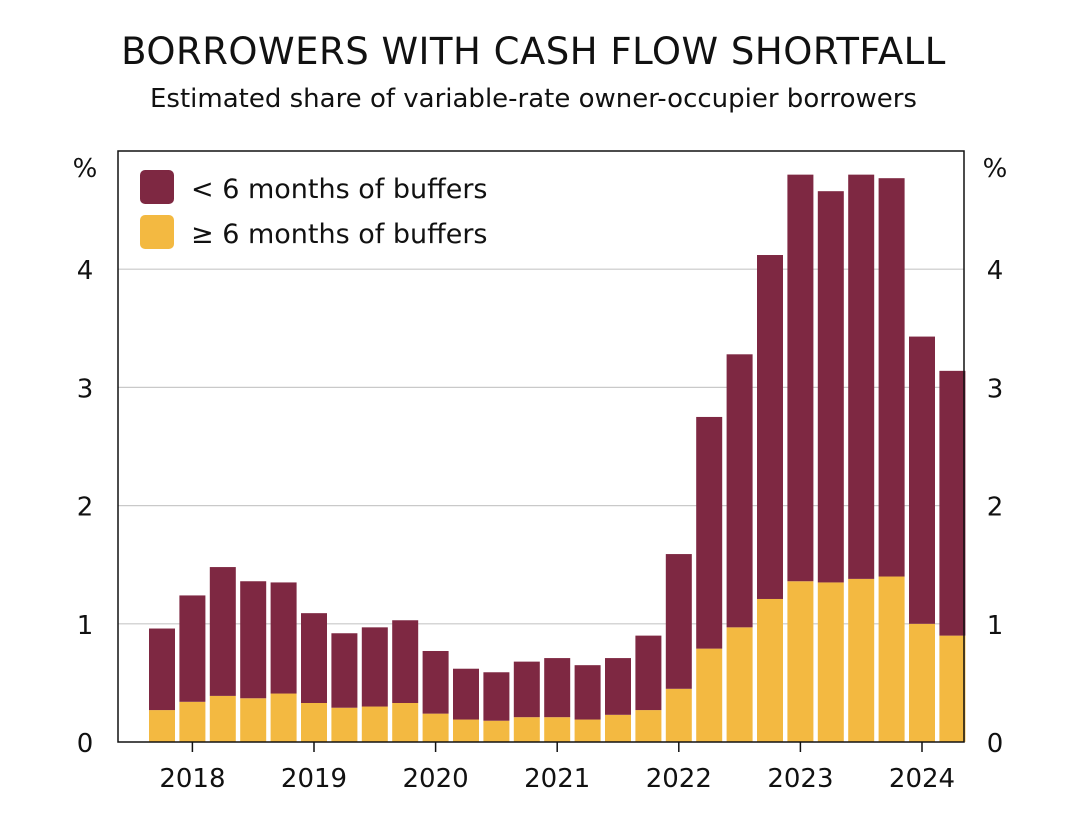 The image size is (1067, 825). I want to click on y-tick-label-right: 0, so click(995, 744).